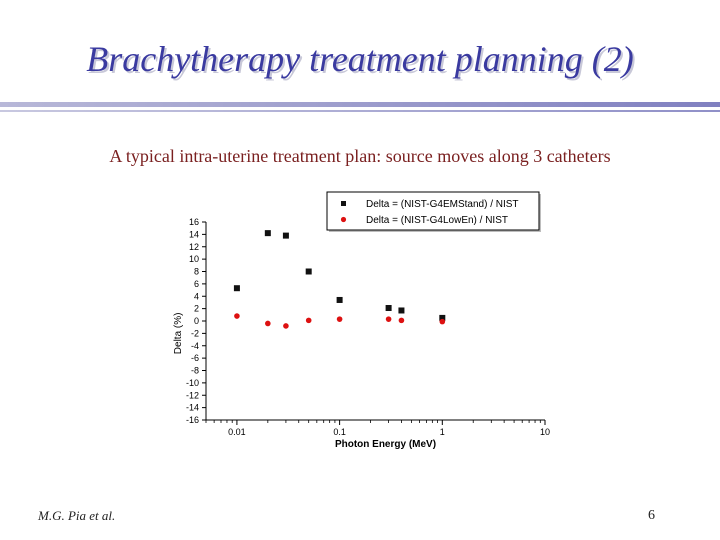  What do you see at coordinates (195, 358) in the screenshot?
I see `y-tick-label: -6` at bounding box center [195, 358].